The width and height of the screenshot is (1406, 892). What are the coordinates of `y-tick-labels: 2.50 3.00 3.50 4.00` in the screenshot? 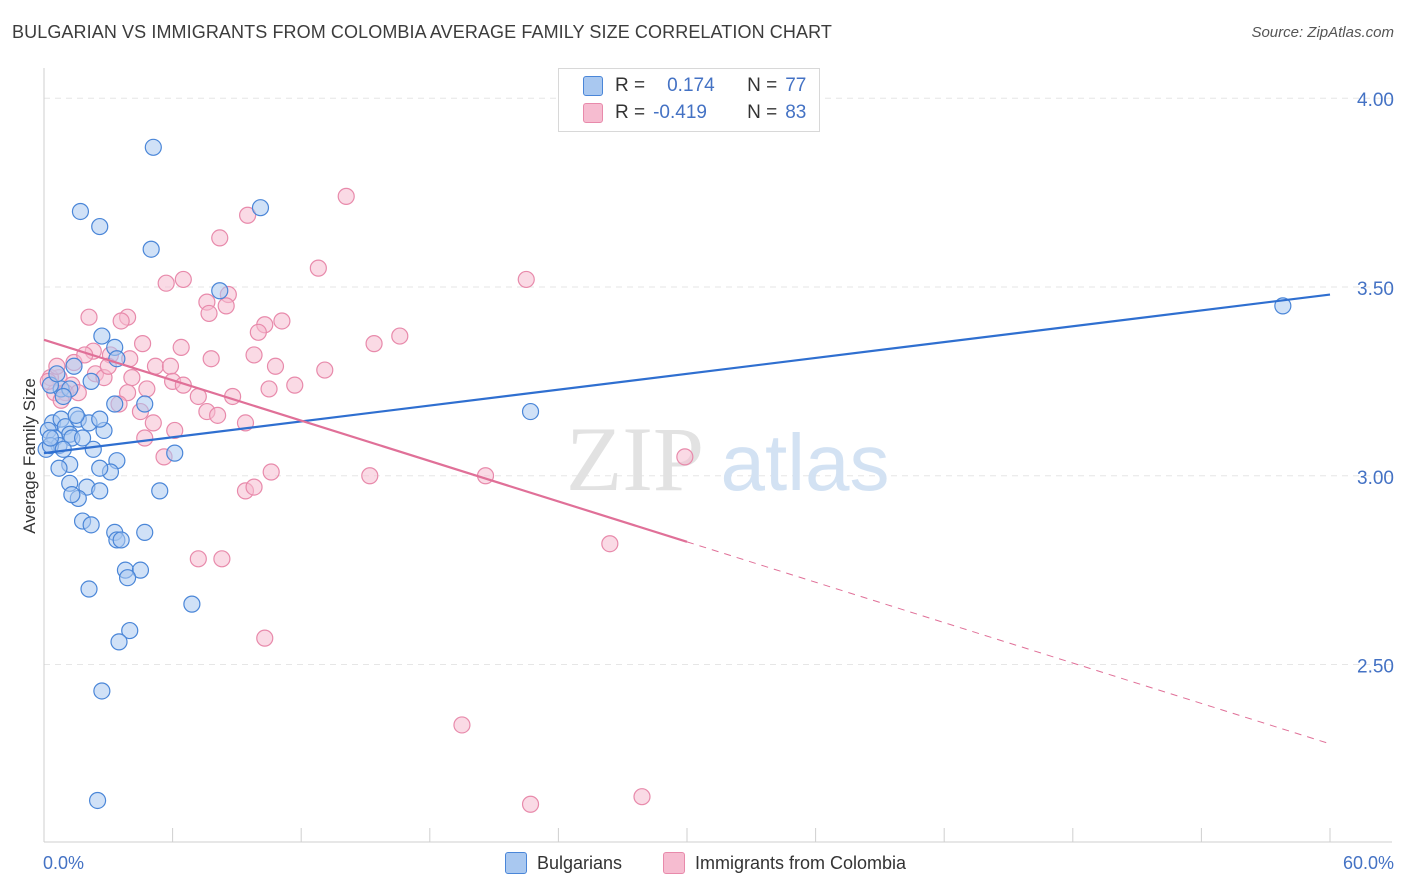 It's located at (1375, 383).